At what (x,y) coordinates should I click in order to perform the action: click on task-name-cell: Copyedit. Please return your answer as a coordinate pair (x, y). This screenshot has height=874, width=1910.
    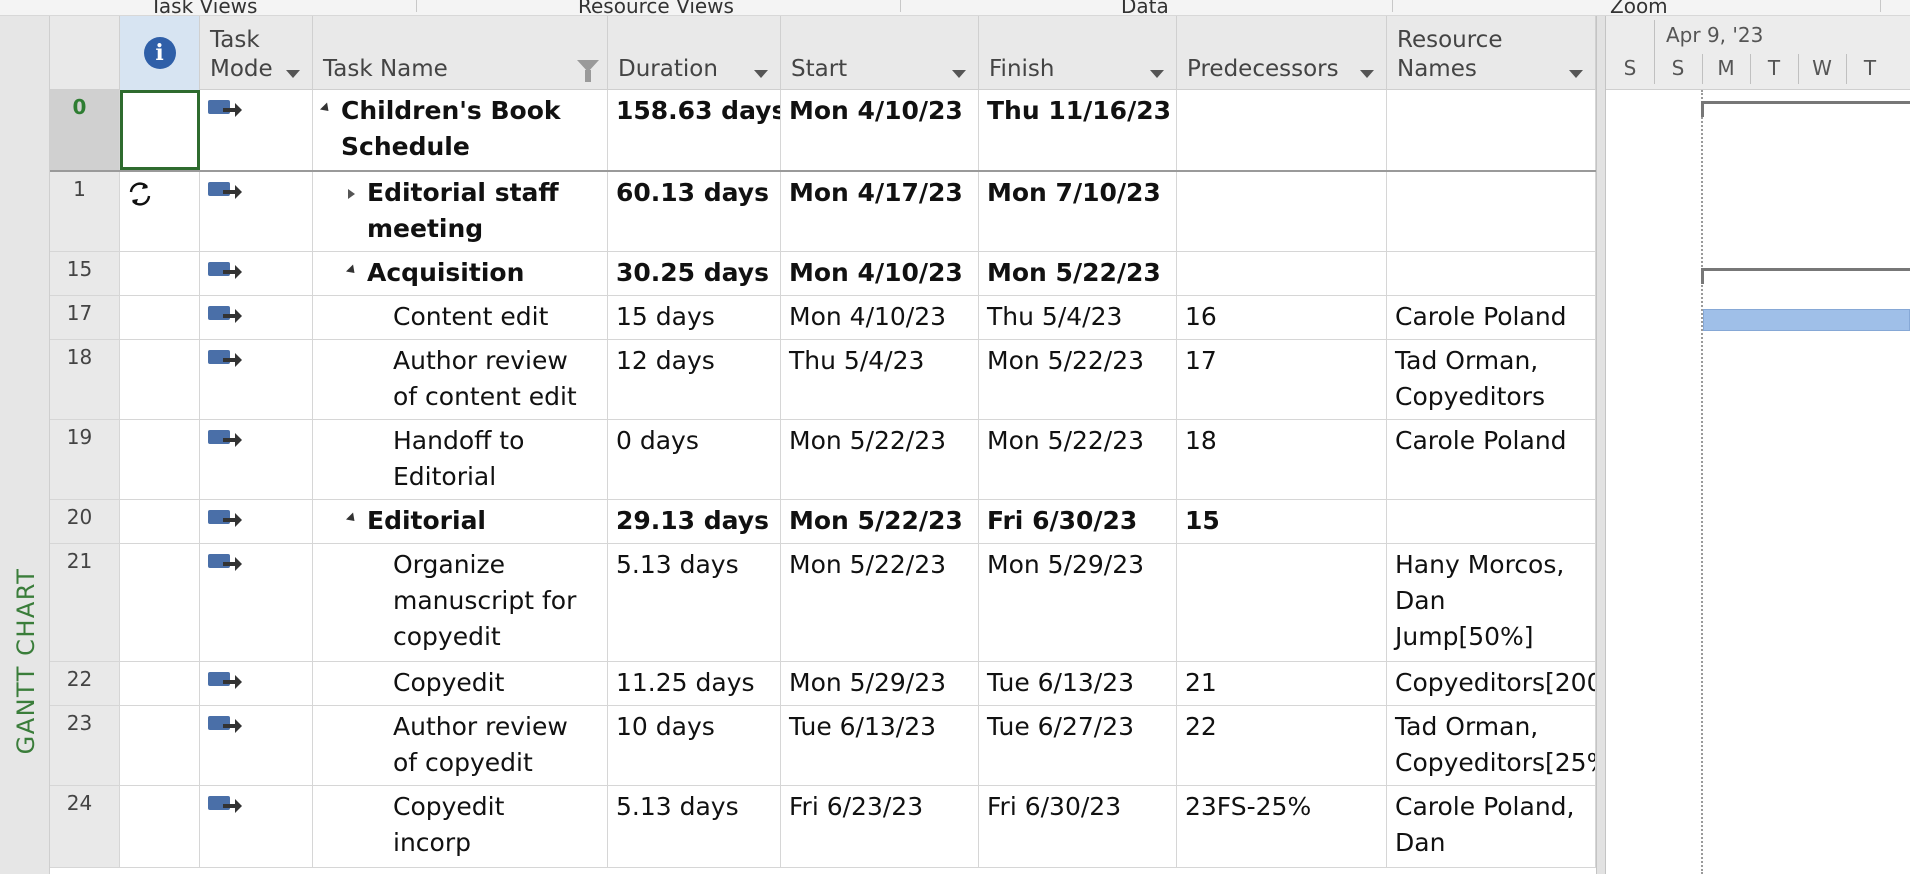
    Looking at the image, I should click on (460, 683).